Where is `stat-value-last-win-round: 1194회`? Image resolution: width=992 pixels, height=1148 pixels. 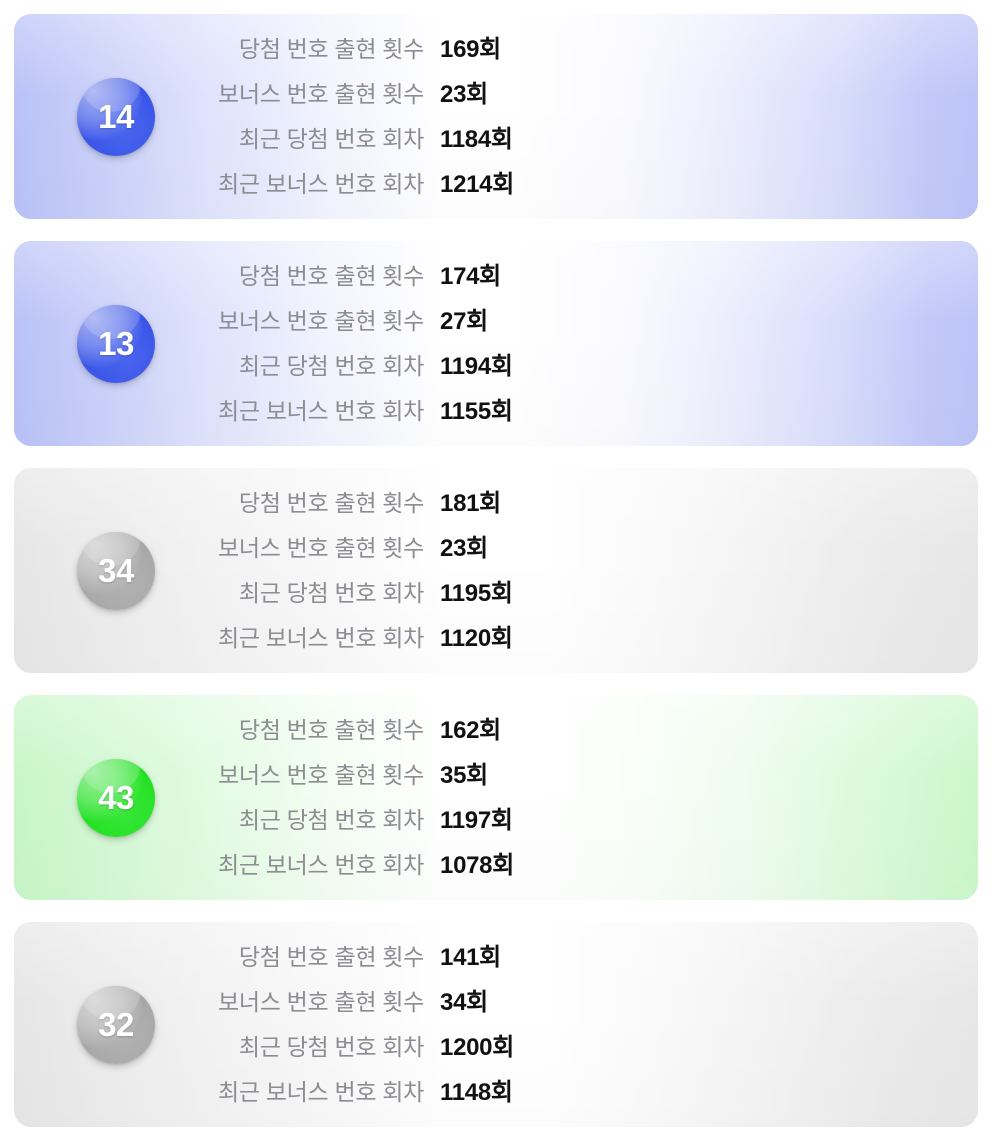
stat-value-last-win-round: 1194회 is located at coordinates (476, 366).